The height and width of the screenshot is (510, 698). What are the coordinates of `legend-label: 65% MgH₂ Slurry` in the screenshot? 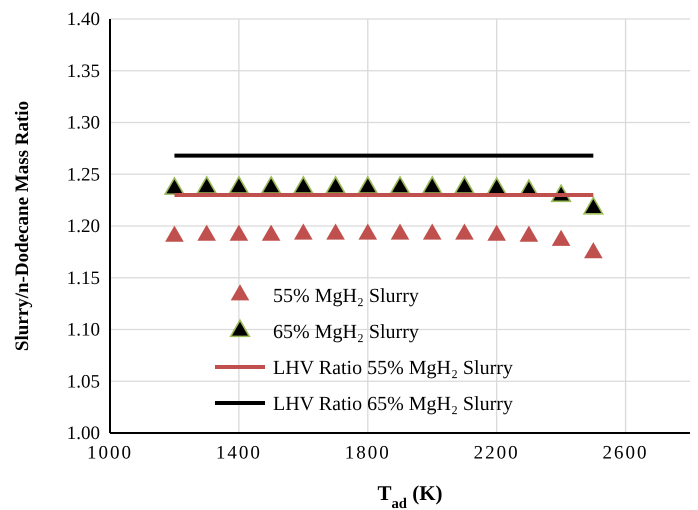 It's located at (346, 332).